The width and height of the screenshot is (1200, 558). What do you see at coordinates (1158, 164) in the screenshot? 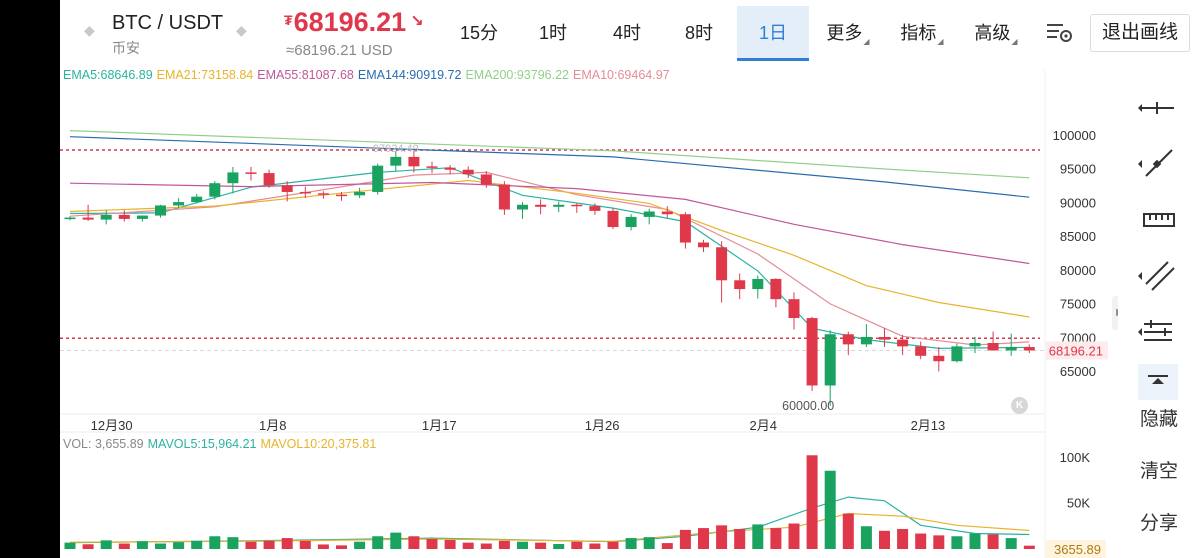
I see `trend-line-tool-icon` at bounding box center [1158, 164].